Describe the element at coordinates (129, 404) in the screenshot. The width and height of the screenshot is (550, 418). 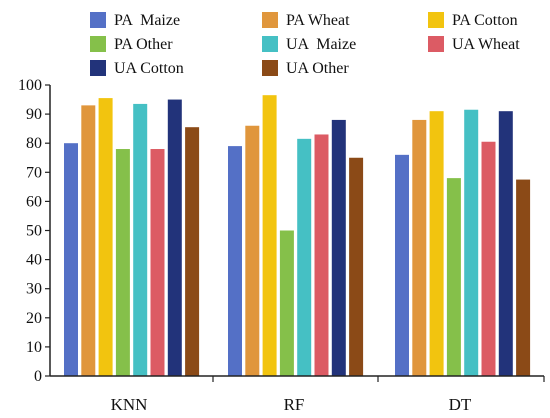
I see `x-category-label: KNN` at that location.